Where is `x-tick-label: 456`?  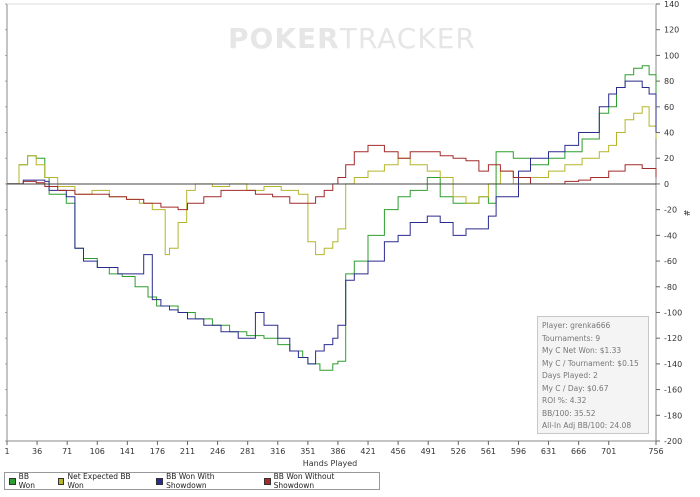
x-tick-label: 456 is located at coordinates (397, 451).